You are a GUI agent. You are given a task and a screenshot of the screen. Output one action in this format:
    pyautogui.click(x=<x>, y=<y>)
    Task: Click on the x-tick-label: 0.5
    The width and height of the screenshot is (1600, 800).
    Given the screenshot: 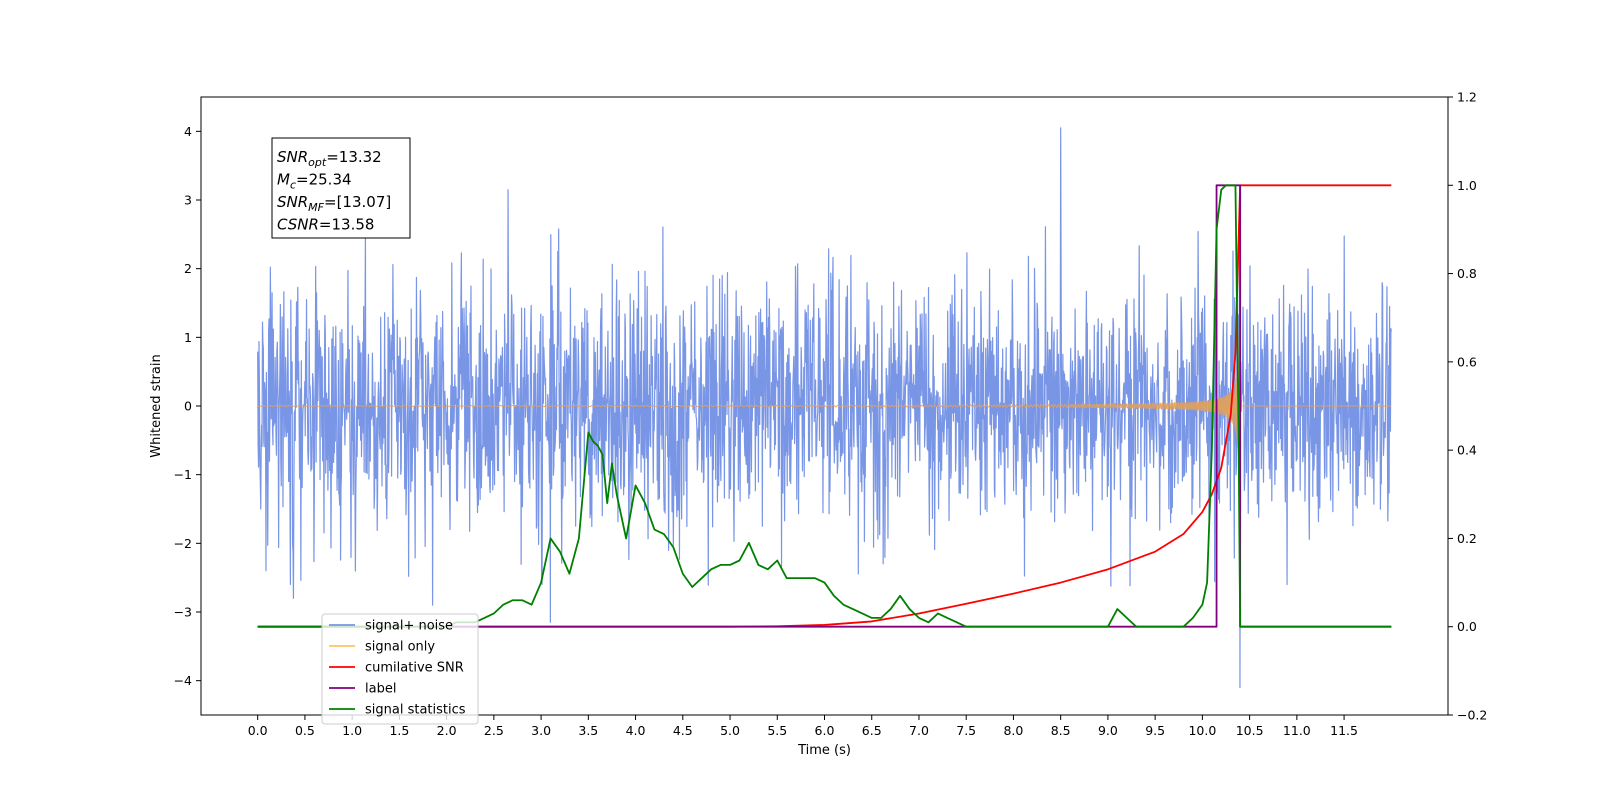 What is the action you would take?
    pyautogui.click(x=305, y=730)
    